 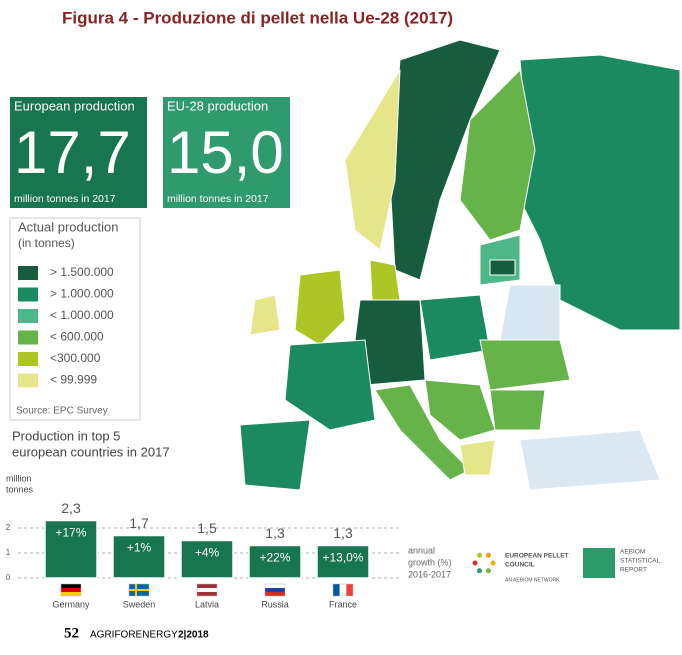 I want to click on magazine: AGRIFORENERGY, so click(x=134, y=635).